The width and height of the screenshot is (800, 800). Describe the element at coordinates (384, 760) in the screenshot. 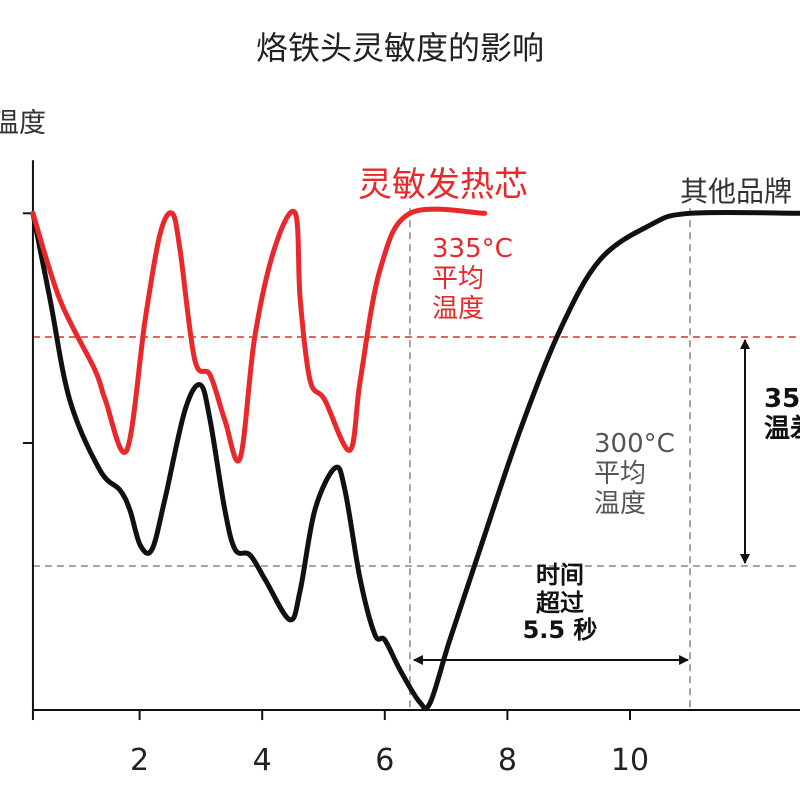

I see `x-tick-label: 6` at that location.